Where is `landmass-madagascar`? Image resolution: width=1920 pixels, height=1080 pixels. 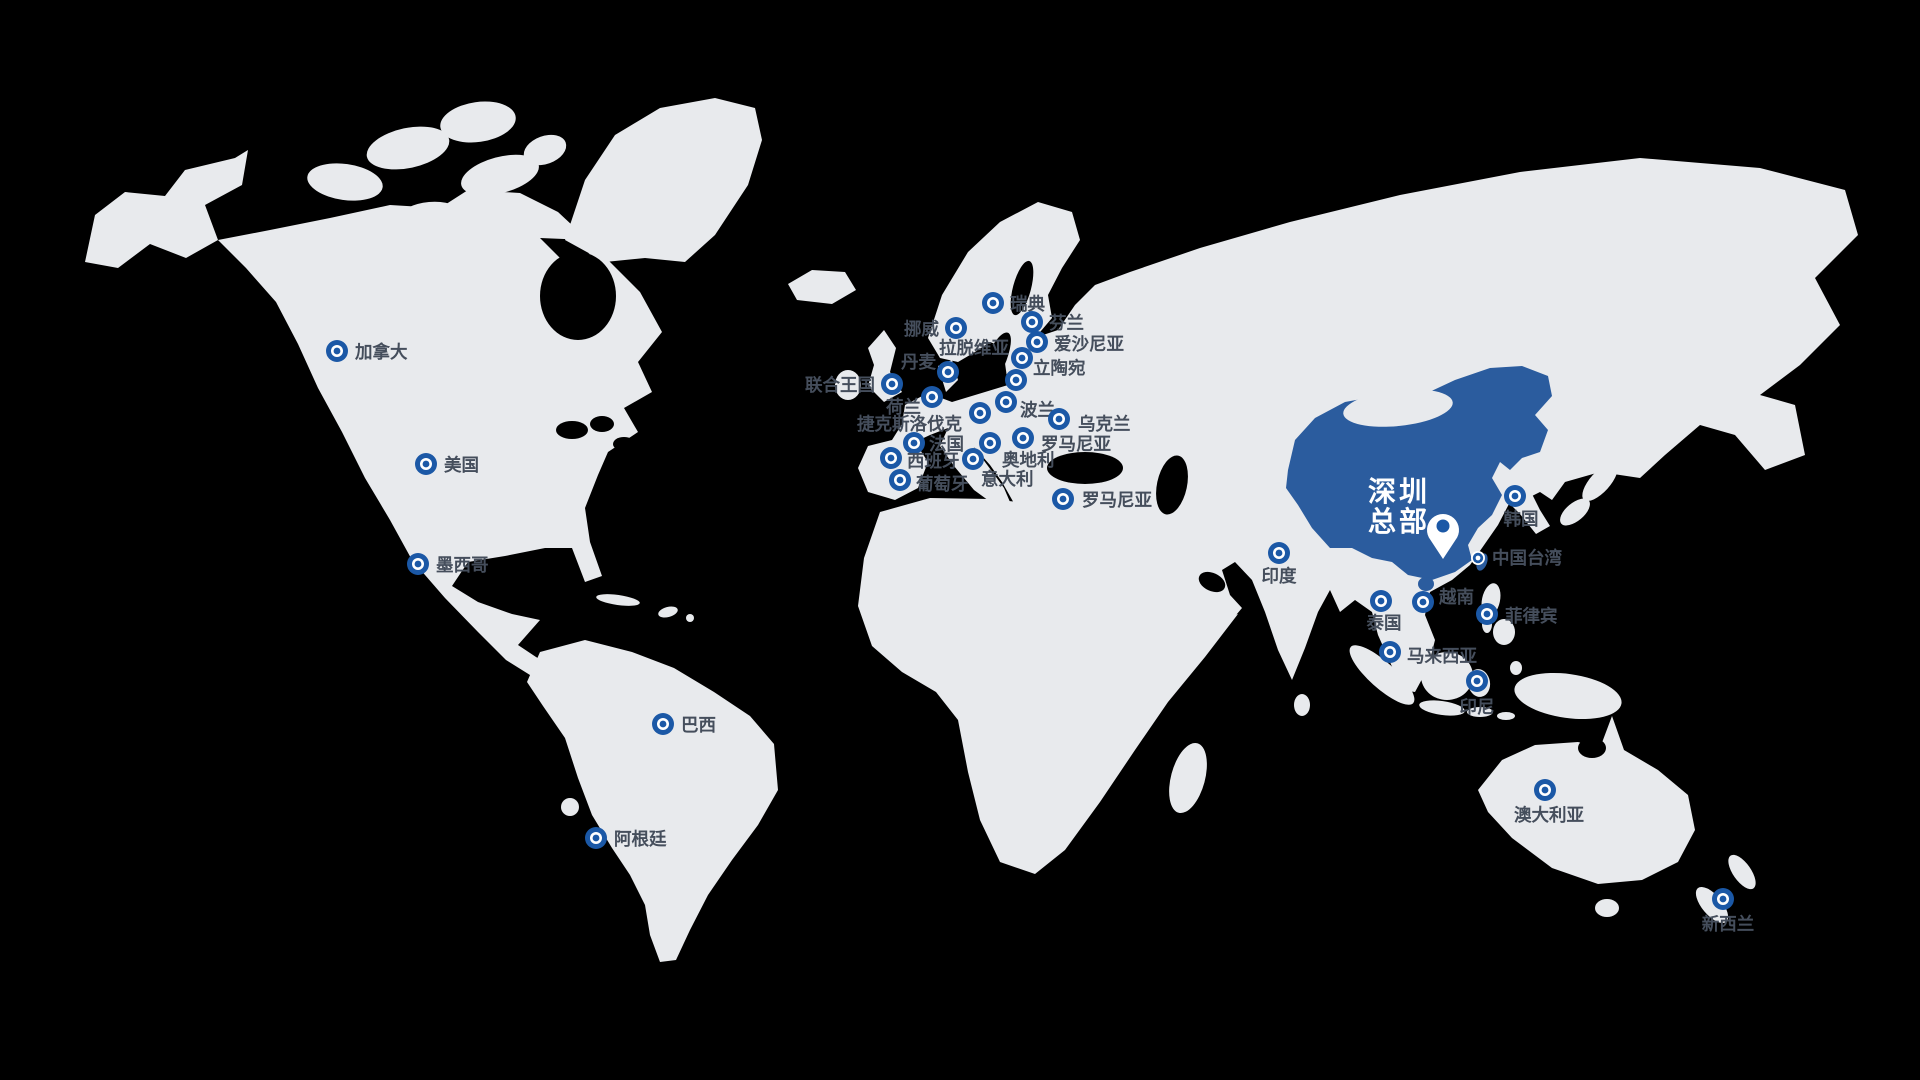 landmass-madagascar is located at coordinates (1188, 778).